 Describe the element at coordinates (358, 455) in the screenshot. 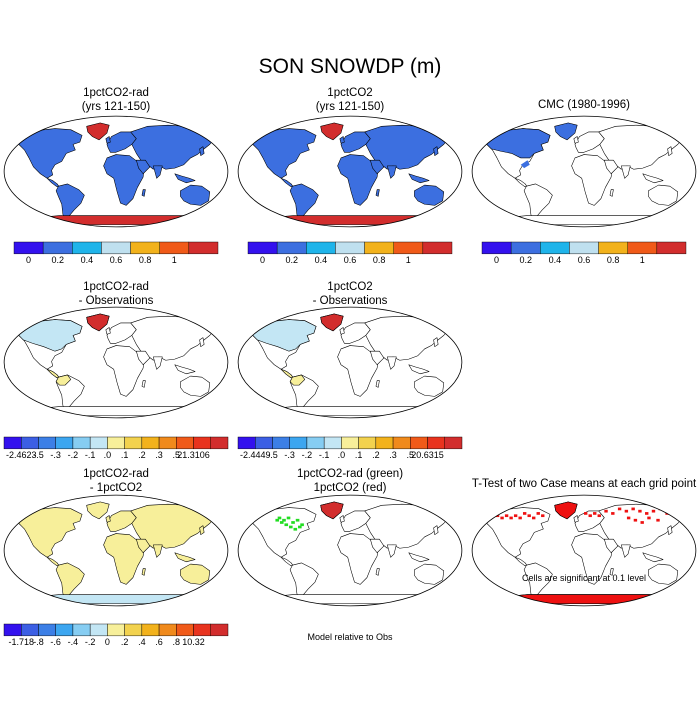

I see `colorbar-tick-label: .1` at that location.